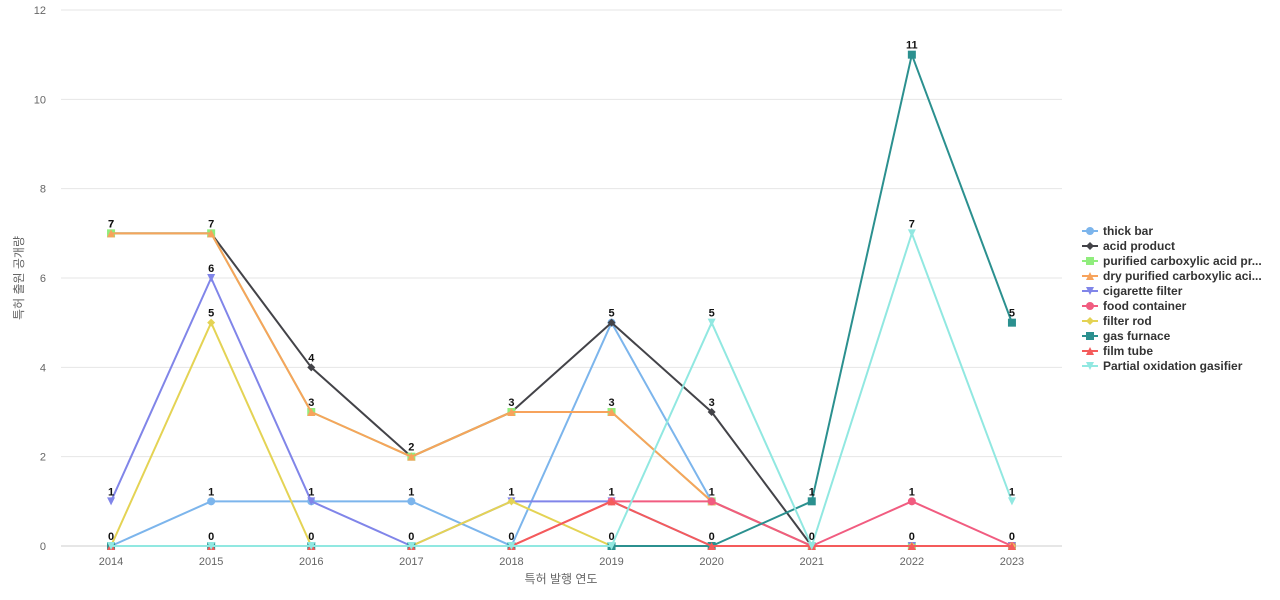 The image size is (1280, 600). What do you see at coordinates (43, 458) in the screenshot?
I see `y-tick-label: 2` at bounding box center [43, 458].